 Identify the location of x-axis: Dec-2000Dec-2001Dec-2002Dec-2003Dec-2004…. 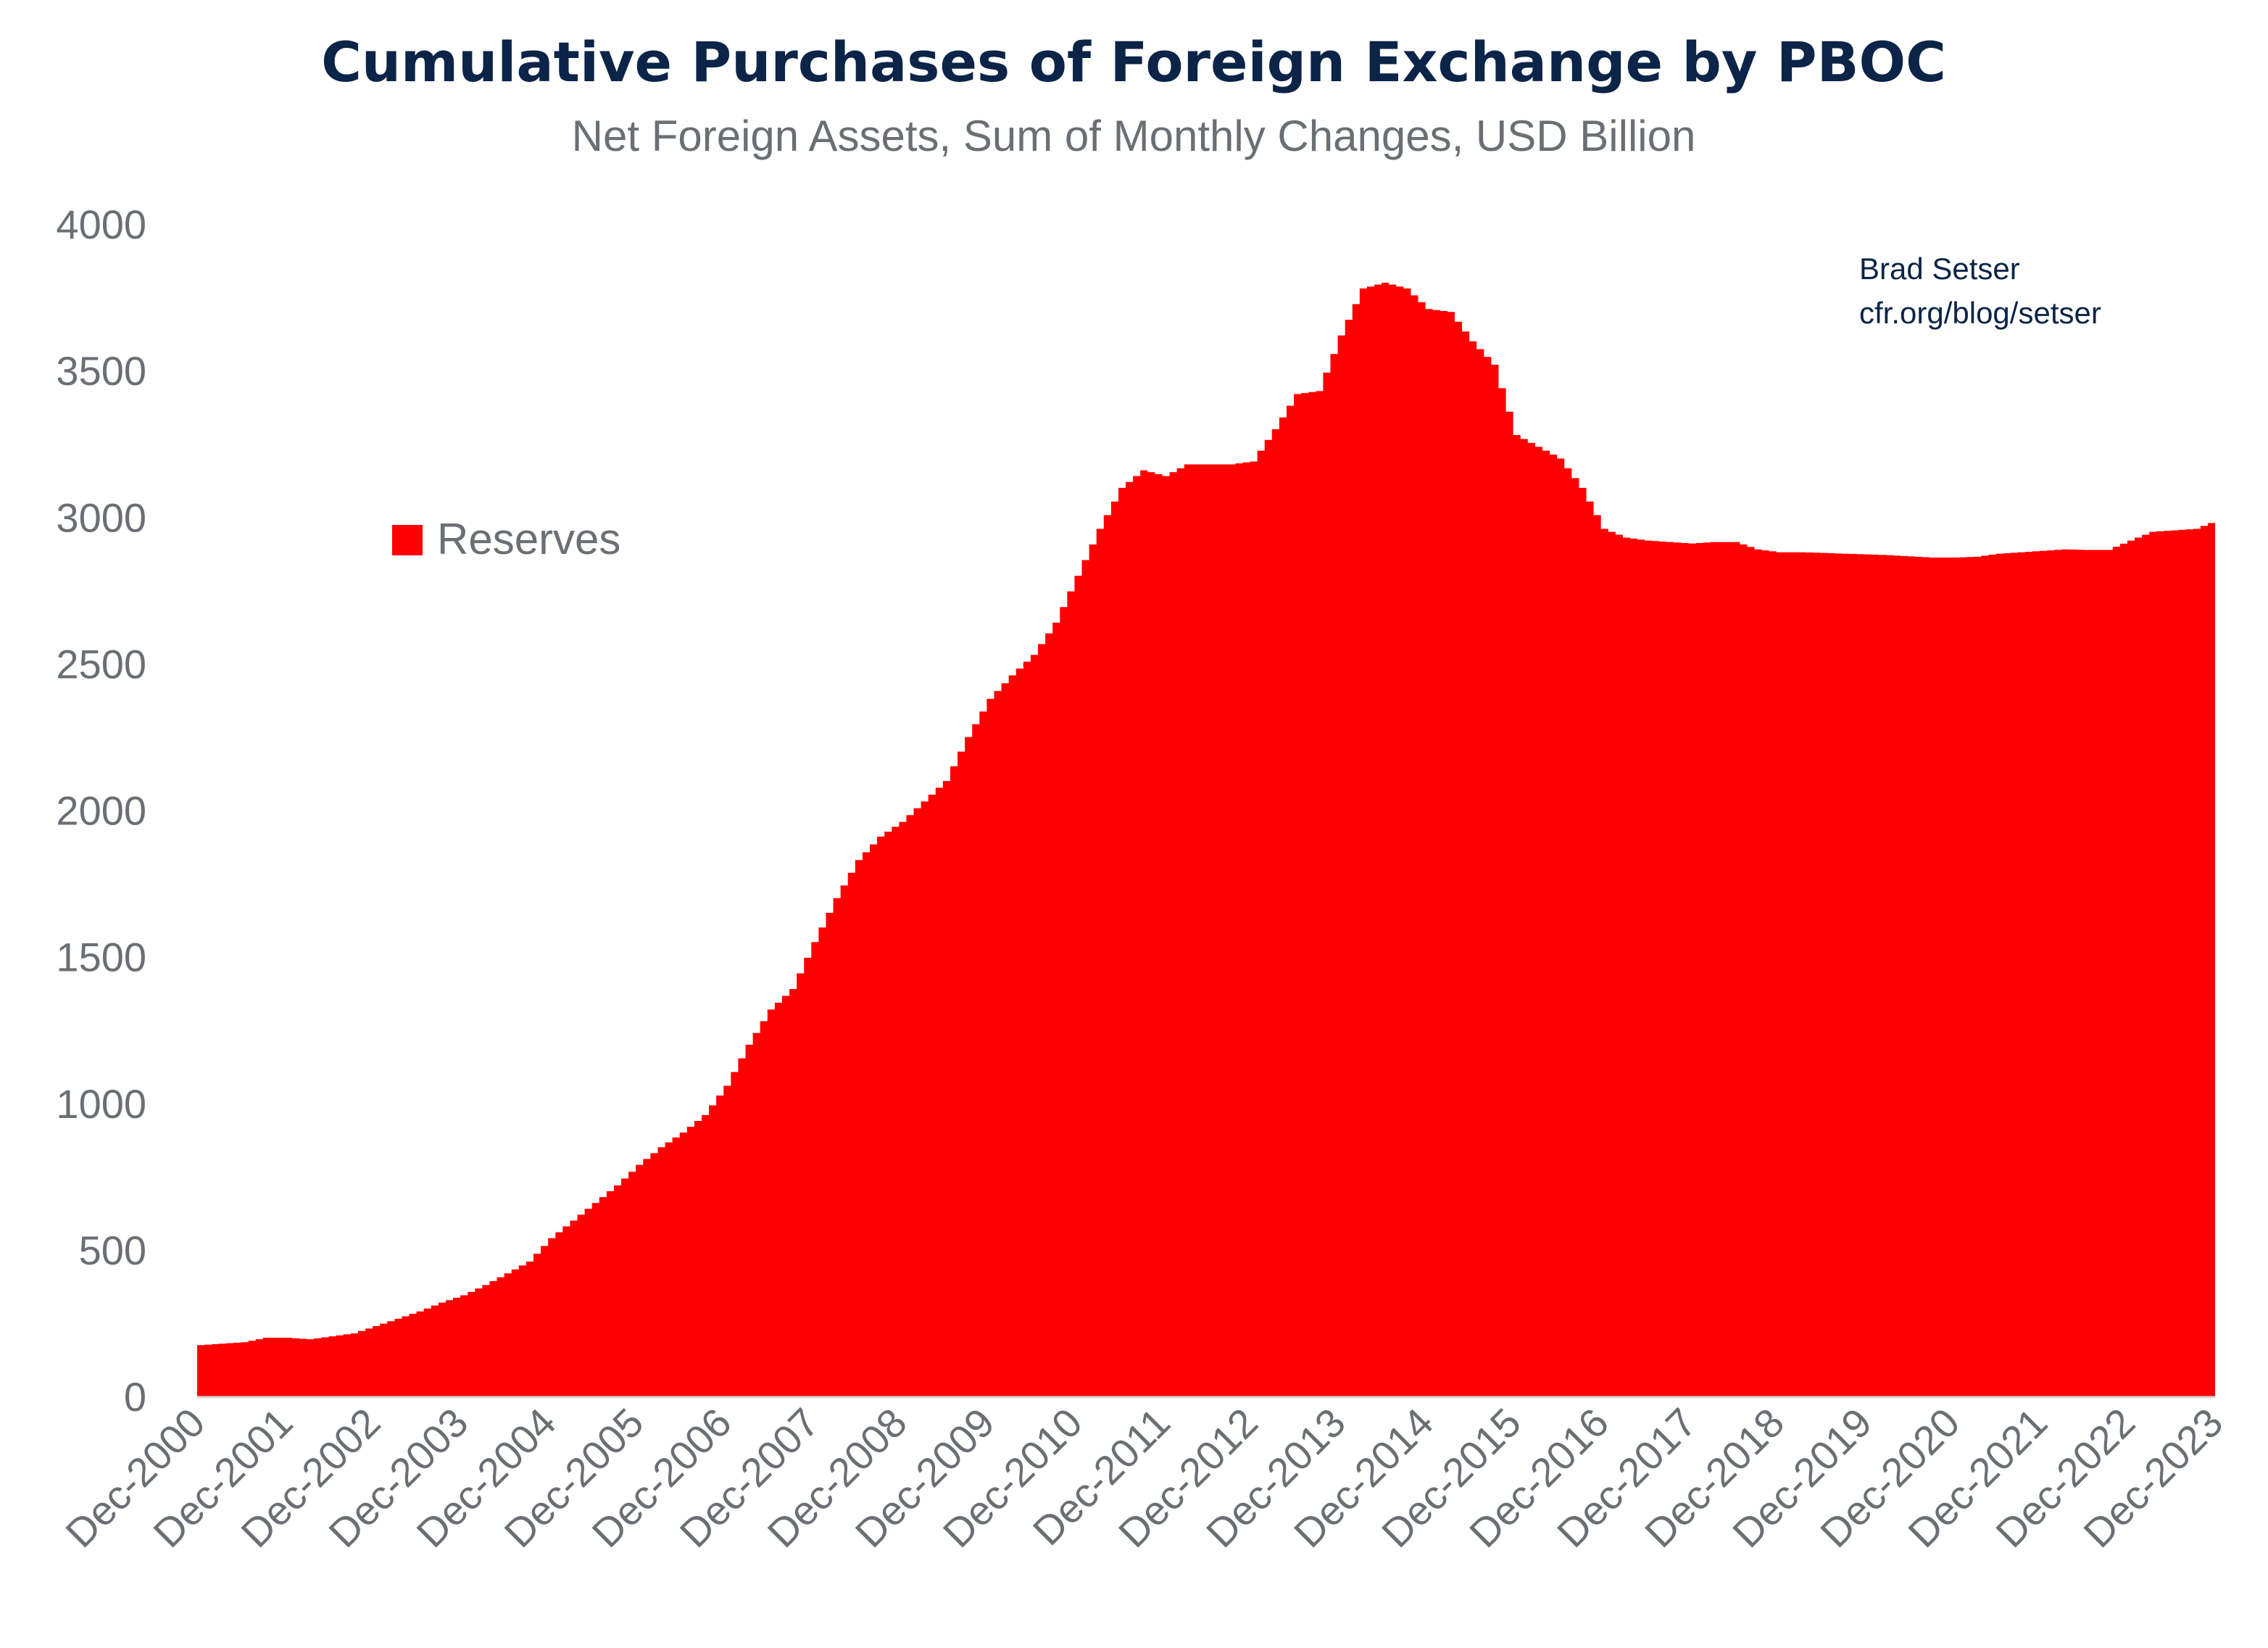
(1144, 1477).